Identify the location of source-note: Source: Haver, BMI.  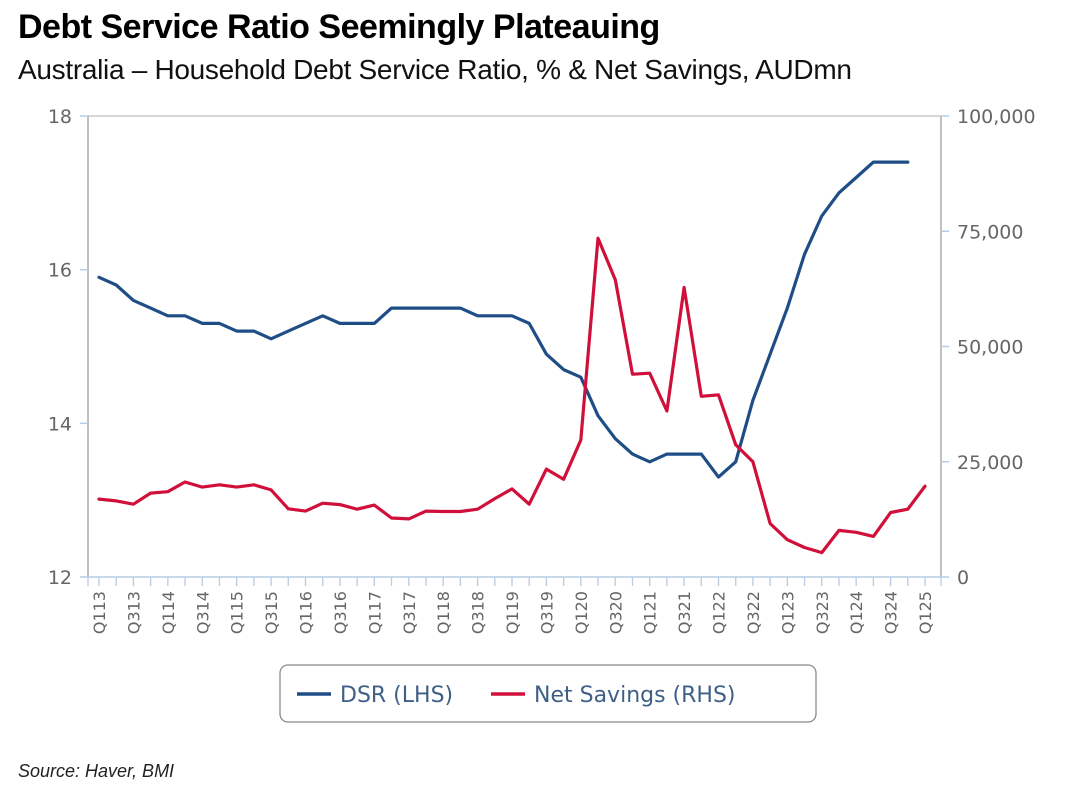
(96, 771).